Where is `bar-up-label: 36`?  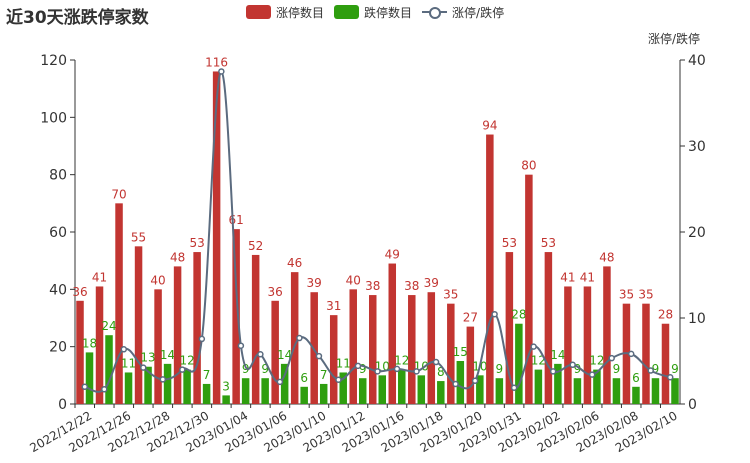
bar-up-label: 36 is located at coordinates (79, 292).